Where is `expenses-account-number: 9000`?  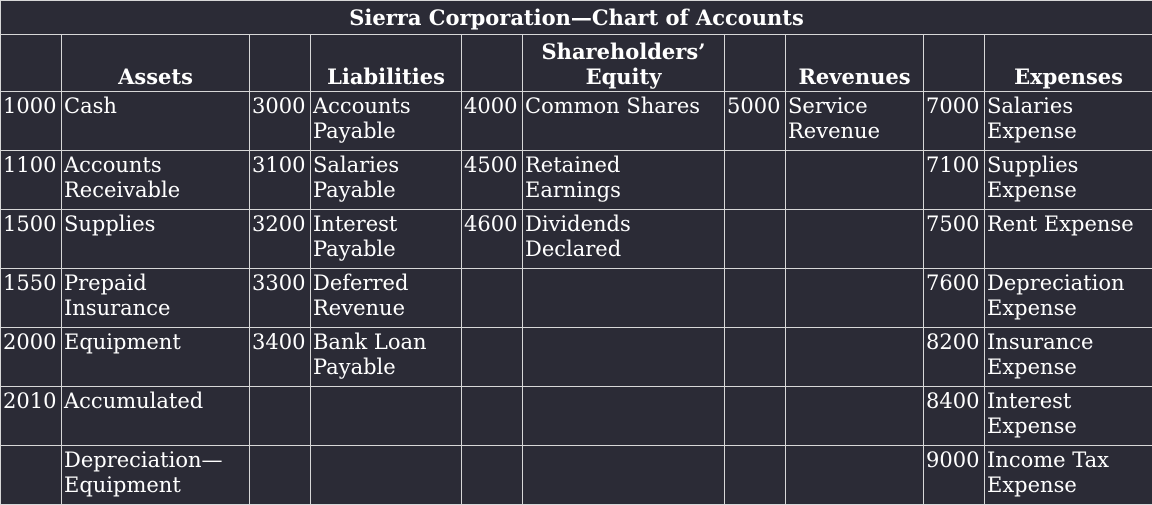 expenses-account-number: 9000 is located at coordinates (954, 475).